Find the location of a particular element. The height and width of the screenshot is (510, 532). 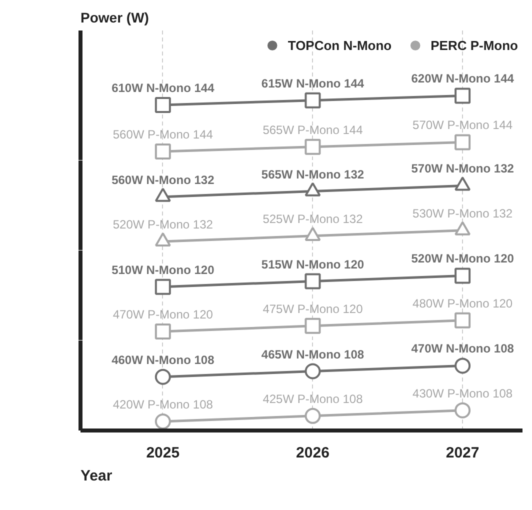

data-label: 465W N-Mono 108 is located at coordinates (312, 354).